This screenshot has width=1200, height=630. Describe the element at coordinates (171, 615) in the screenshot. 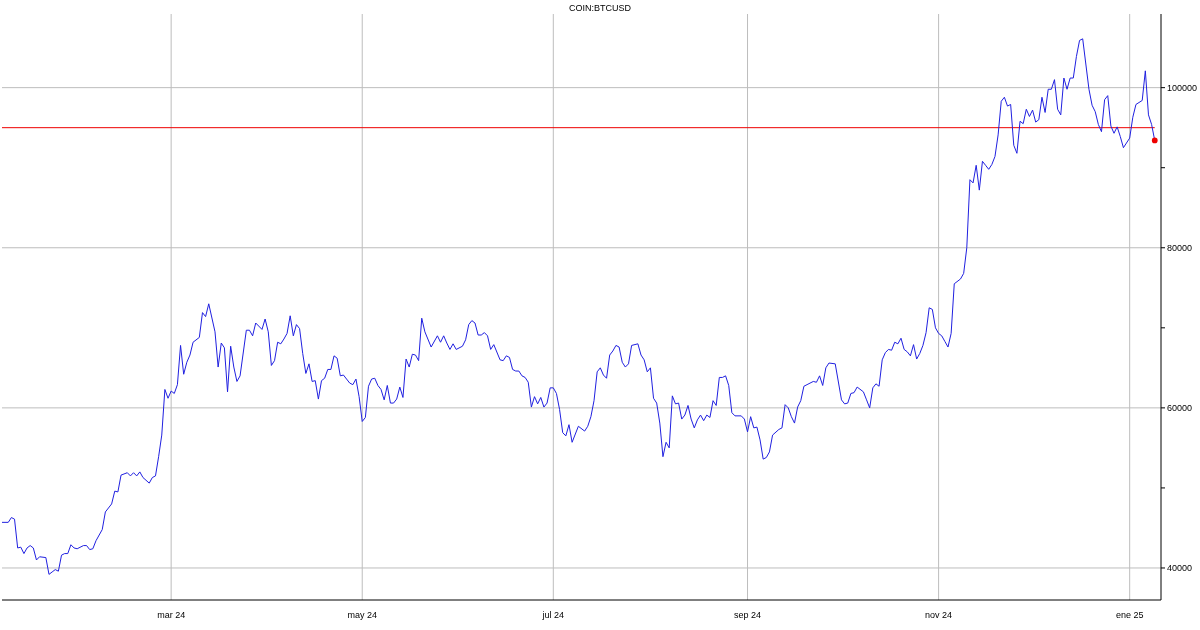

I see `x-tick-label: mar 24` at that location.